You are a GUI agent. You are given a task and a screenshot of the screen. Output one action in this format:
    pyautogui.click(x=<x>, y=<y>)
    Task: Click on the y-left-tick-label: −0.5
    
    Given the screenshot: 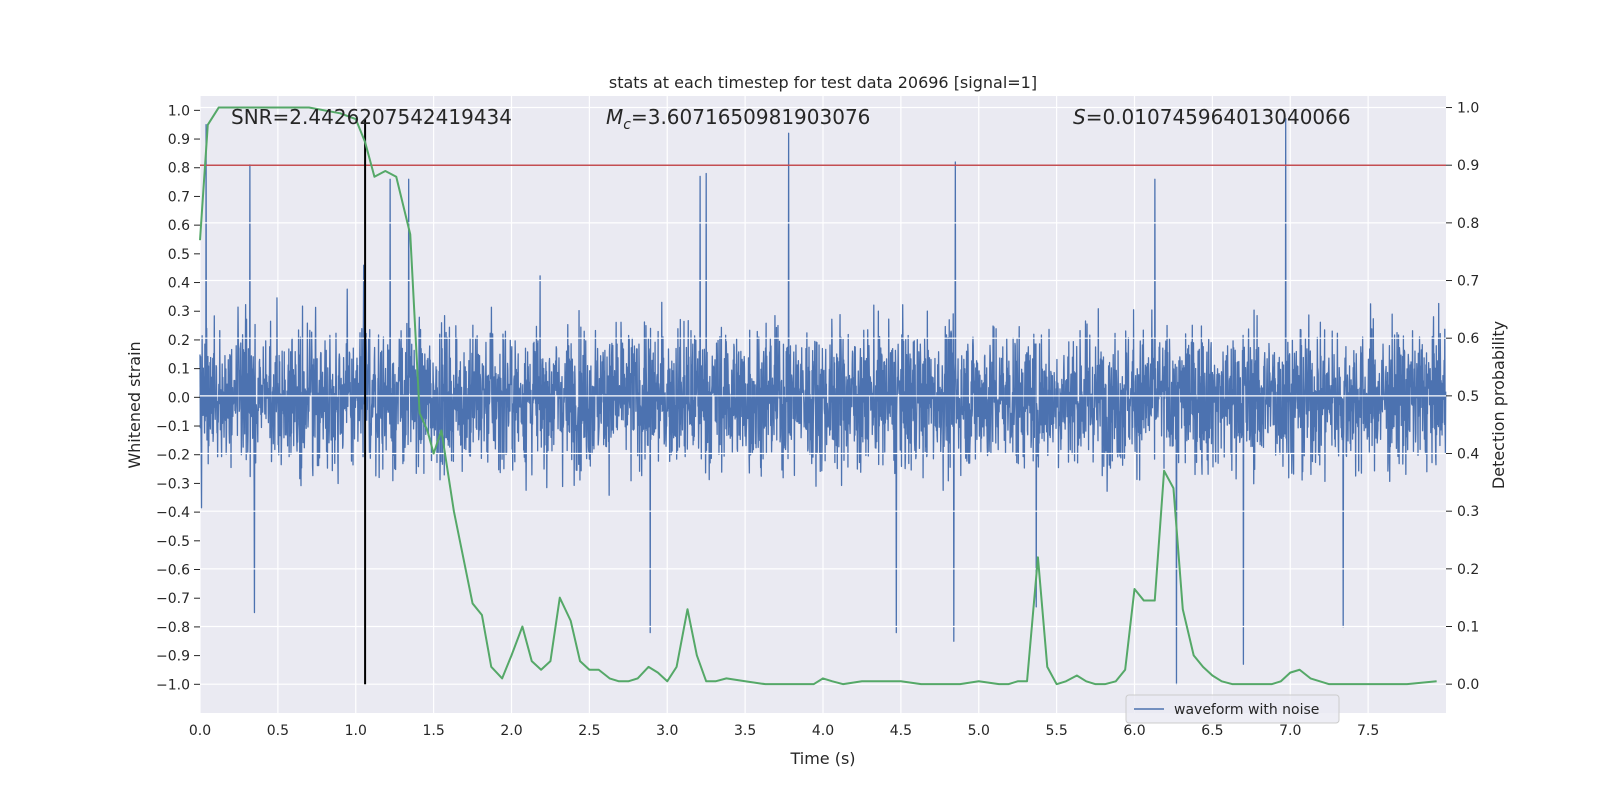 What is the action you would take?
    pyautogui.click(x=173, y=542)
    